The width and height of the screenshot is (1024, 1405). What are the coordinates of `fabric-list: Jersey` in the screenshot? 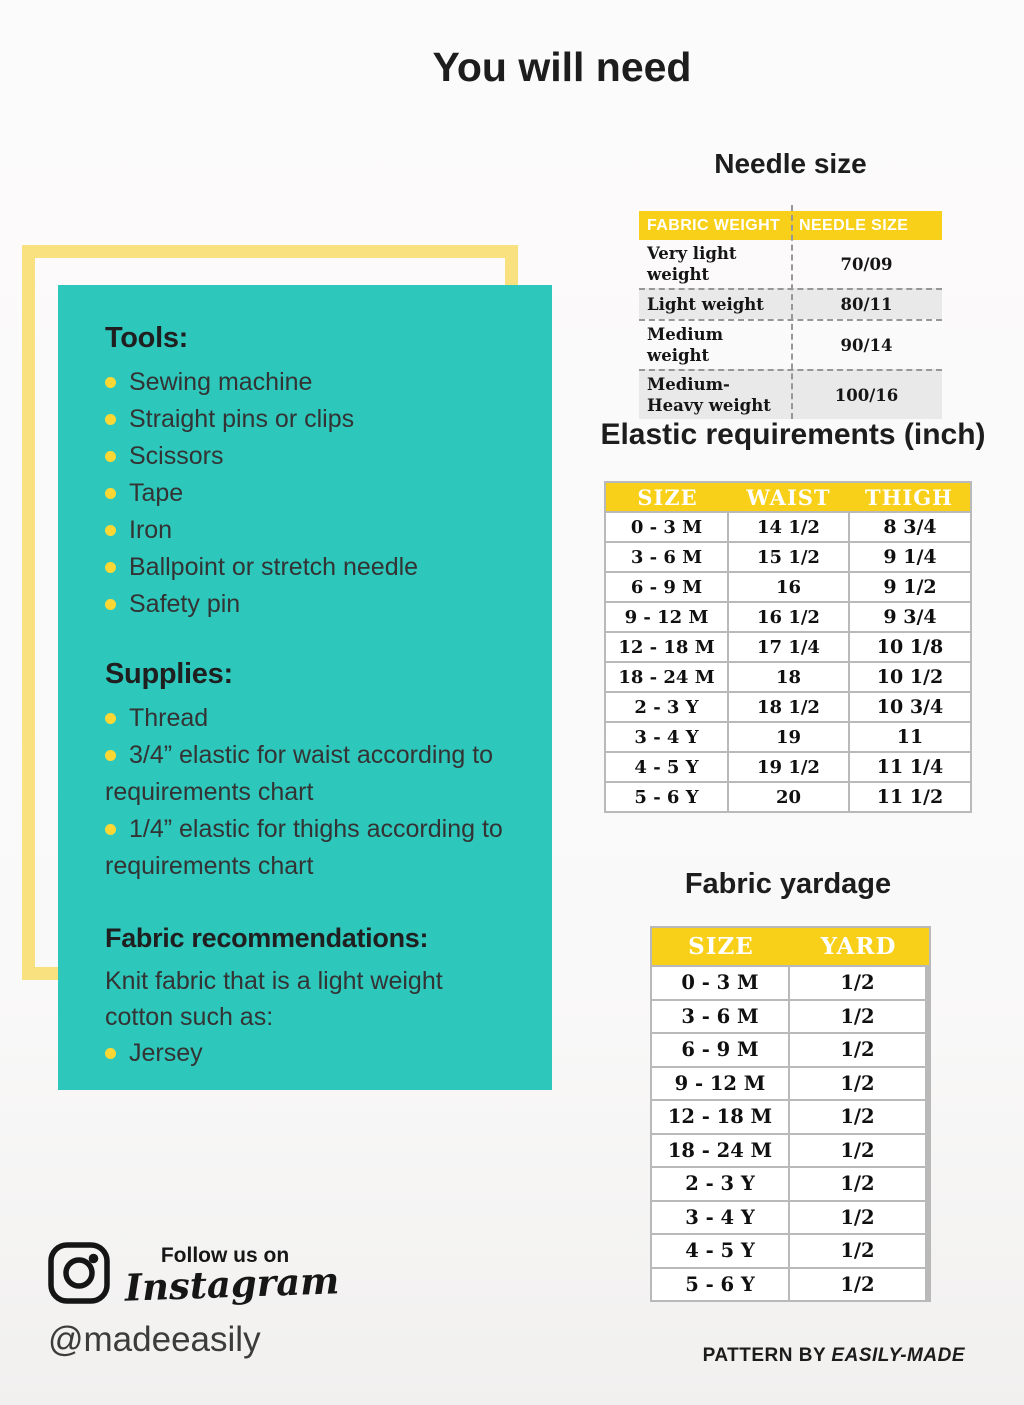 It's located at (308, 1053).